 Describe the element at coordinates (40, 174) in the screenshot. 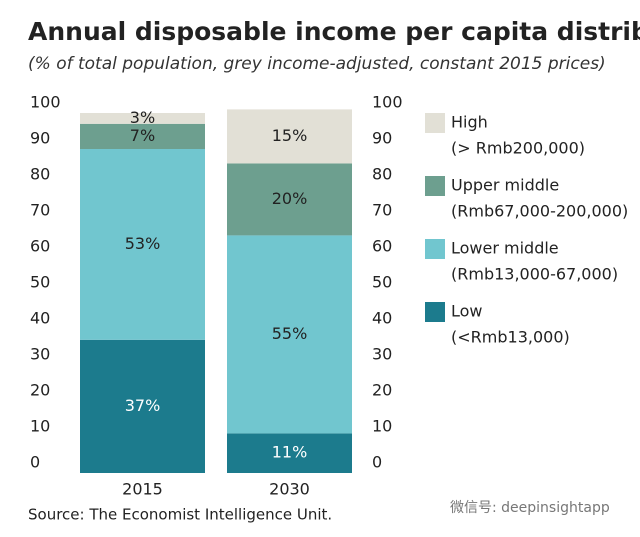

I see `y-tick-label: 80` at that location.